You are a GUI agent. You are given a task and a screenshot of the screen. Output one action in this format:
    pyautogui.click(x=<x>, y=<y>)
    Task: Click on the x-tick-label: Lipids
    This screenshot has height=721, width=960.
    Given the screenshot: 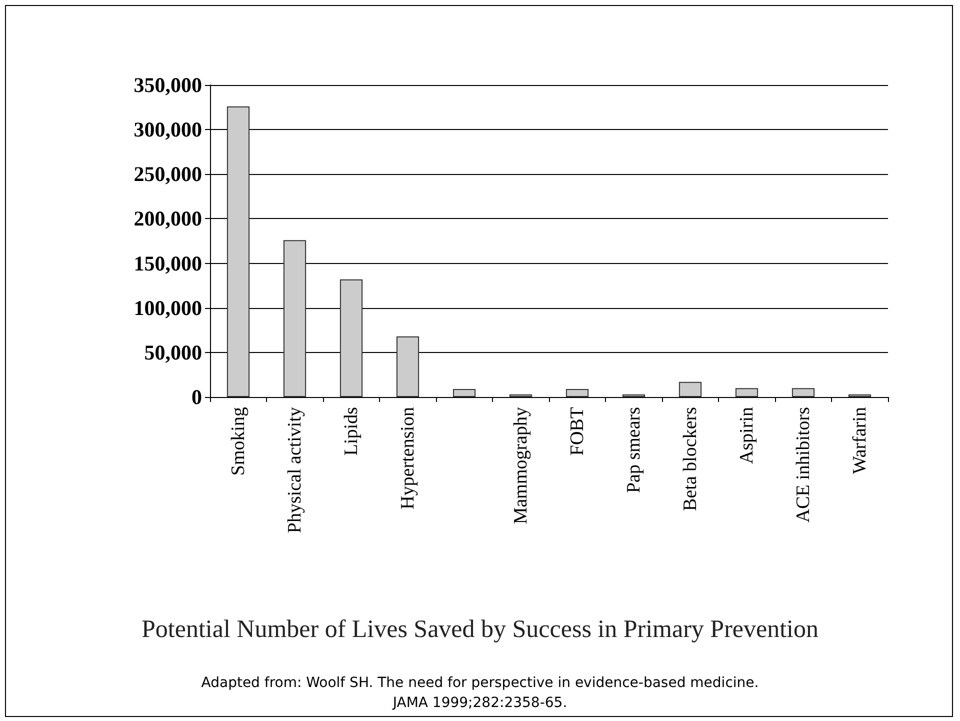 What is the action you would take?
    pyautogui.click(x=351, y=431)
    